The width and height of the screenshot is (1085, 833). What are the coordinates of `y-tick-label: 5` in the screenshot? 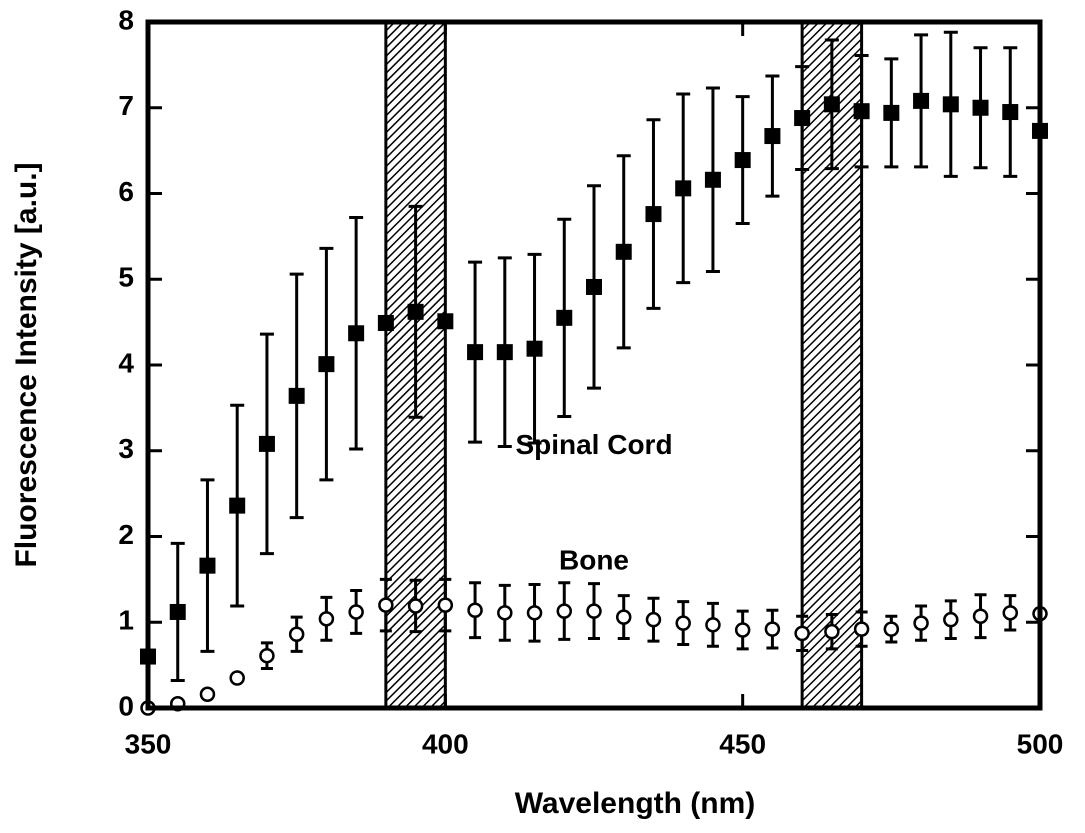 It's located at (126, 277).